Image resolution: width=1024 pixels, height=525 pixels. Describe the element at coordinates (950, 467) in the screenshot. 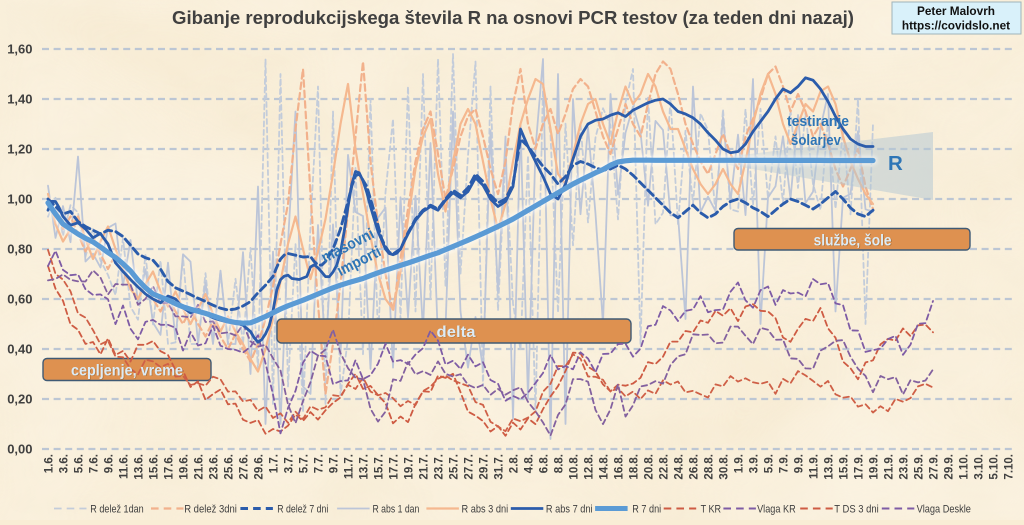

I see `svg-text: 29.9.` at that location.